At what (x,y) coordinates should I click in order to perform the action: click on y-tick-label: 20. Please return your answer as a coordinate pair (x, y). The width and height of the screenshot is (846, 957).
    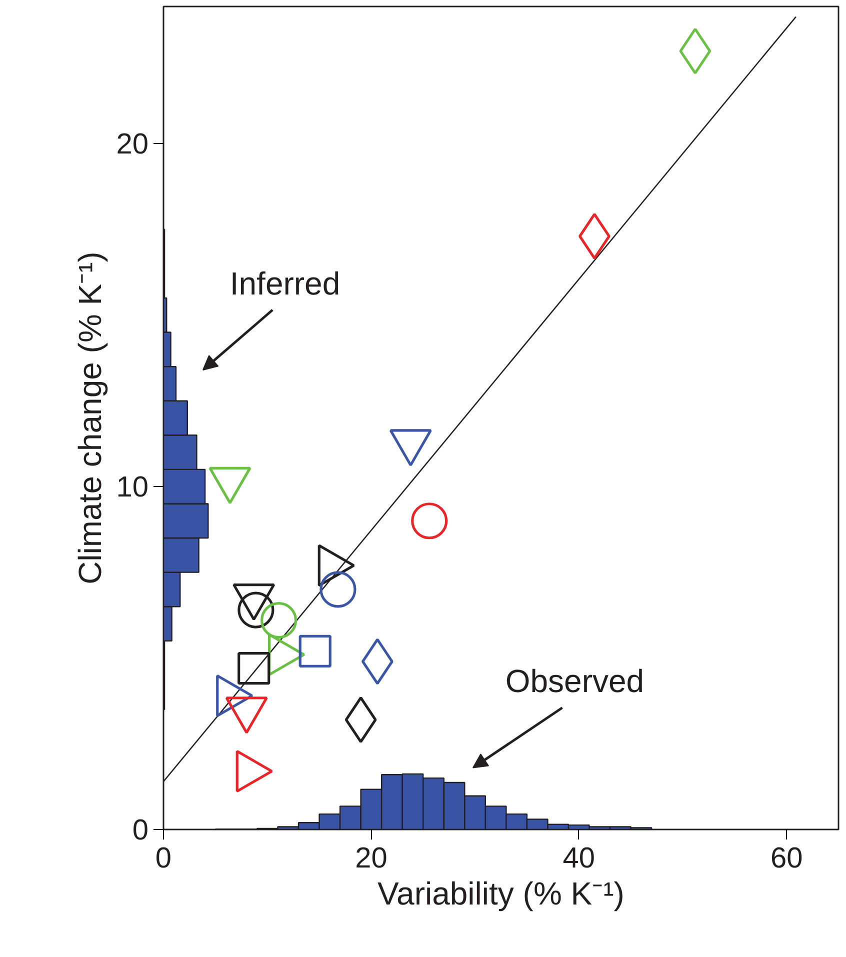
    Looking at the image, I should click on (132, 144).